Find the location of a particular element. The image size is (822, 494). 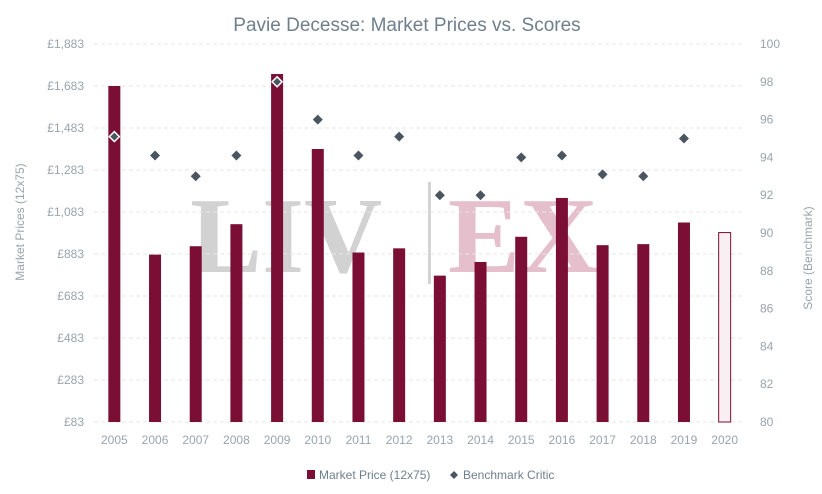

right-axis-ticks: 80 82 84 86 88 90 92 94 96 98 100 is located at coordinates (770, 233).